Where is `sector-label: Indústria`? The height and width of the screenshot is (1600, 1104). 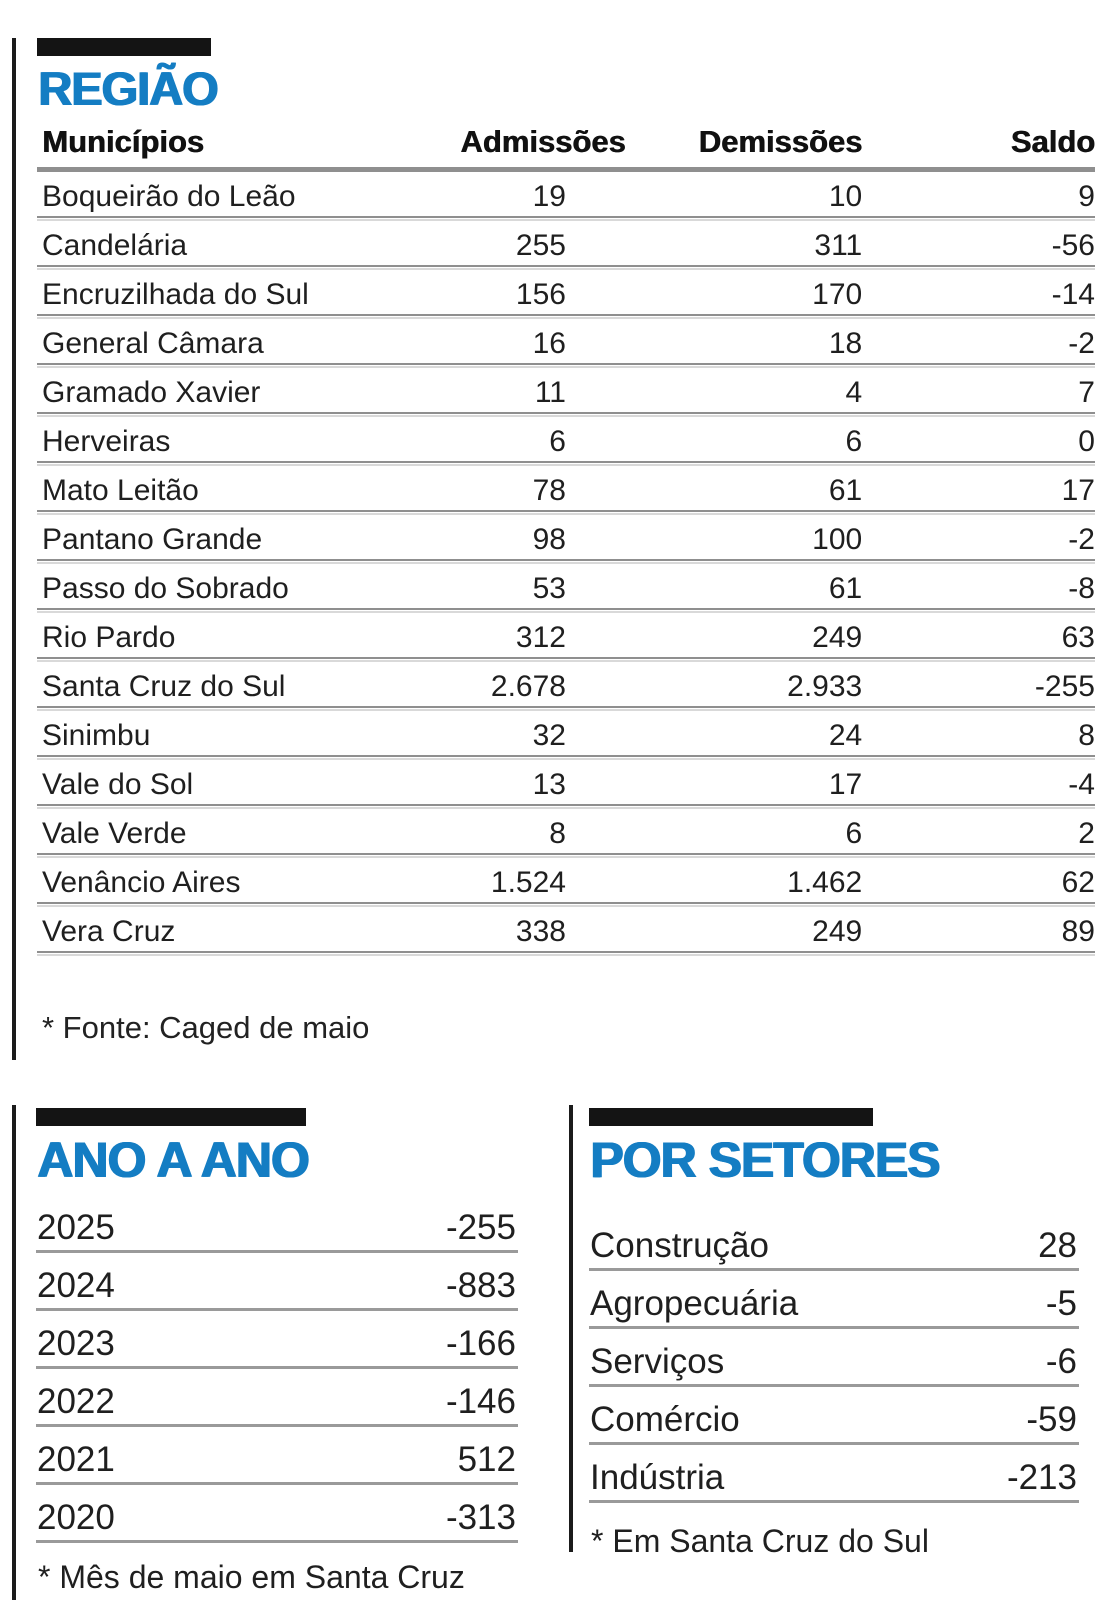
sector-label: Indústria is located at coordinates (657, 1477).